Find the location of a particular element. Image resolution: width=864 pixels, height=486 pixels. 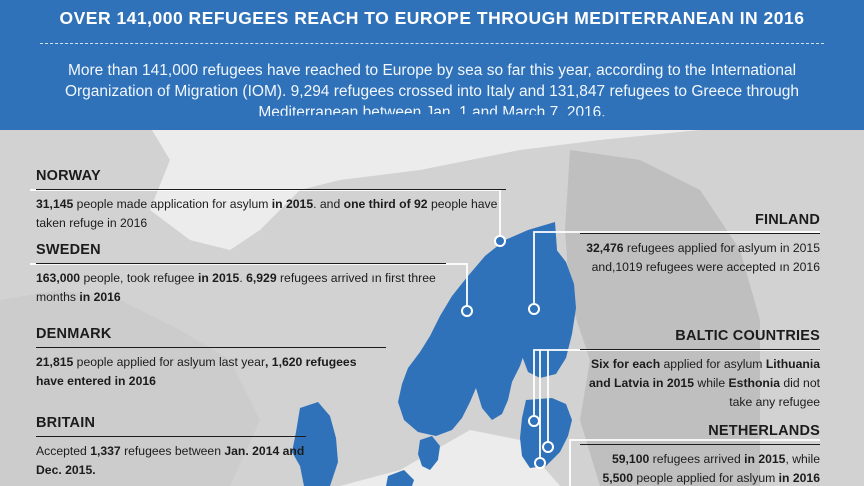

stat-segment: people applied for aslyum last year is located at coordinates (169, 362).